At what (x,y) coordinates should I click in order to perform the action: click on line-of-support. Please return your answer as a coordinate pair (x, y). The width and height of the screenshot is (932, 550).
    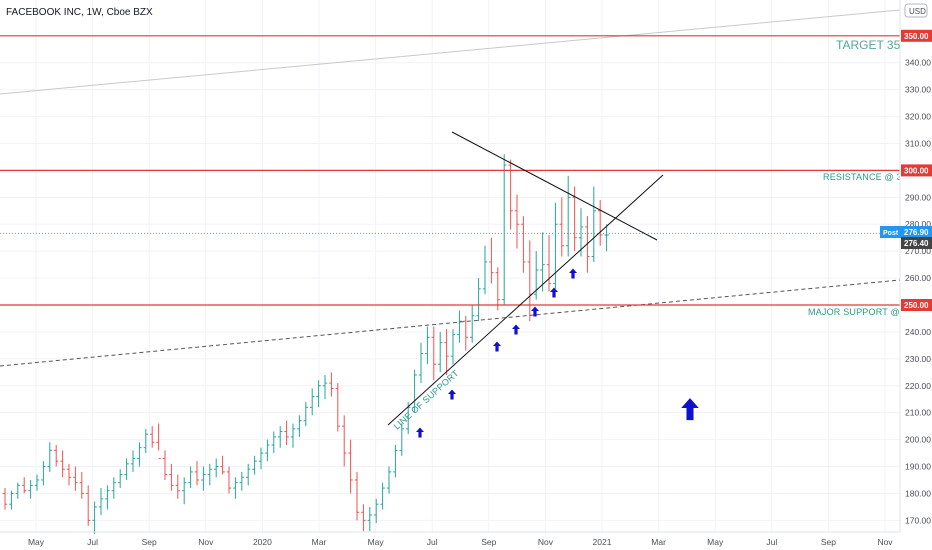
    Looking at the image, I should click on (525, 300).